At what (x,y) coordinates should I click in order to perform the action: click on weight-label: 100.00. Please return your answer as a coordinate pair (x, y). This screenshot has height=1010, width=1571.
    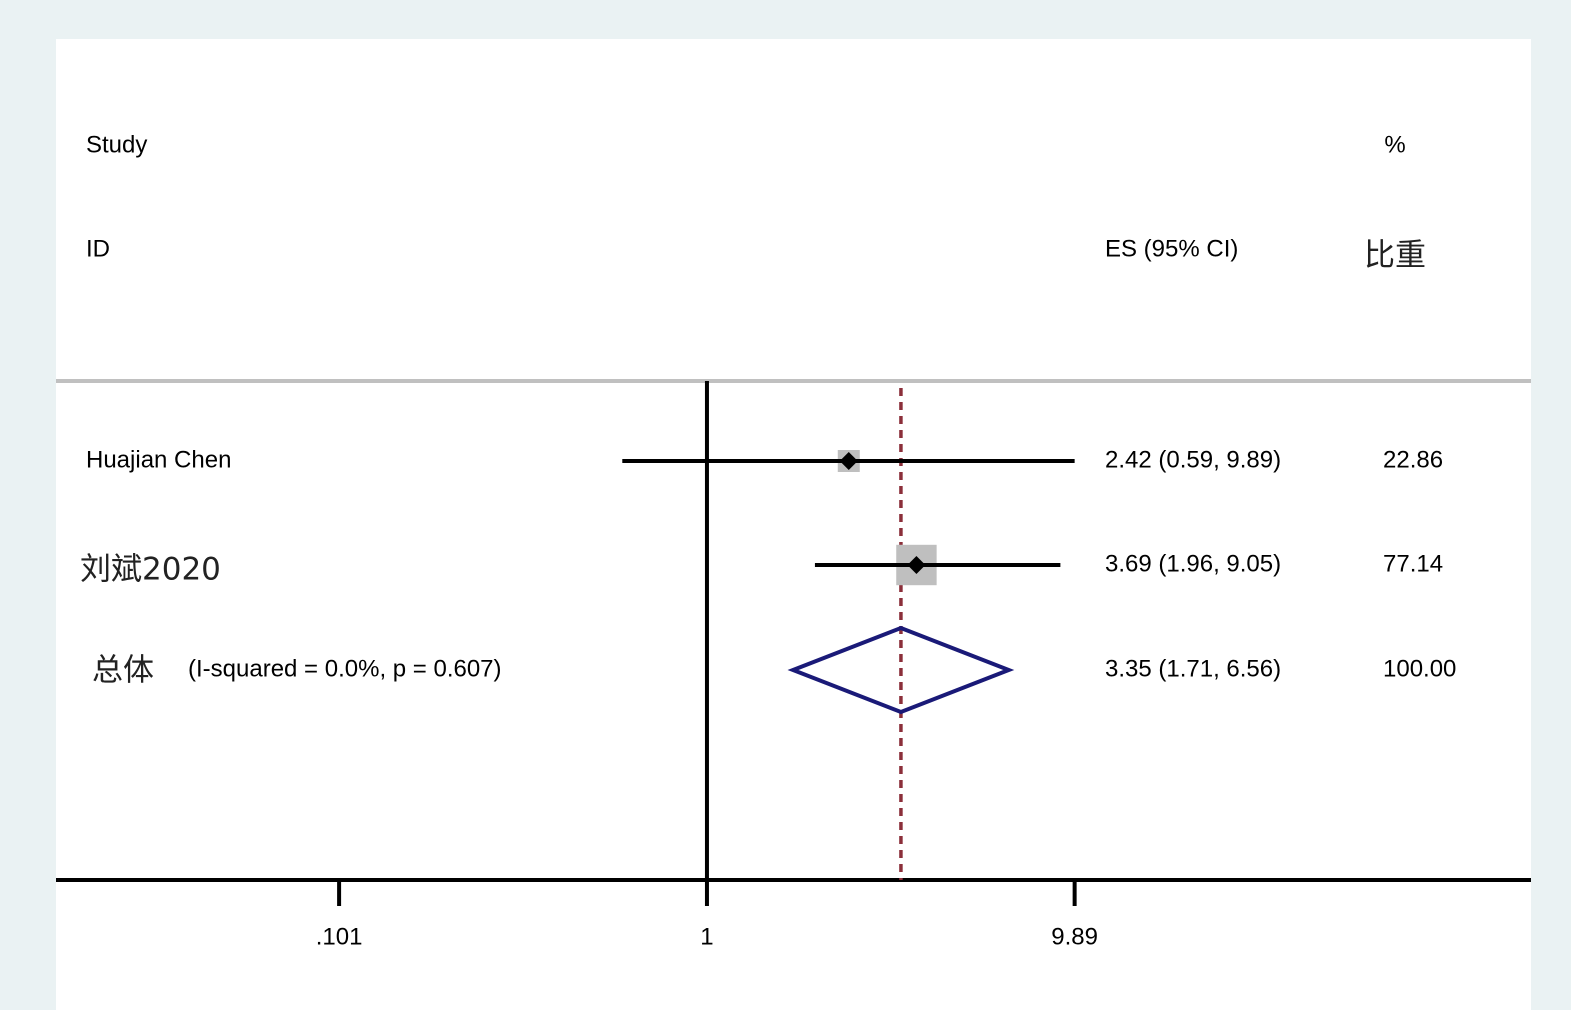
    Looking at the image, I should click on (1419, 668).